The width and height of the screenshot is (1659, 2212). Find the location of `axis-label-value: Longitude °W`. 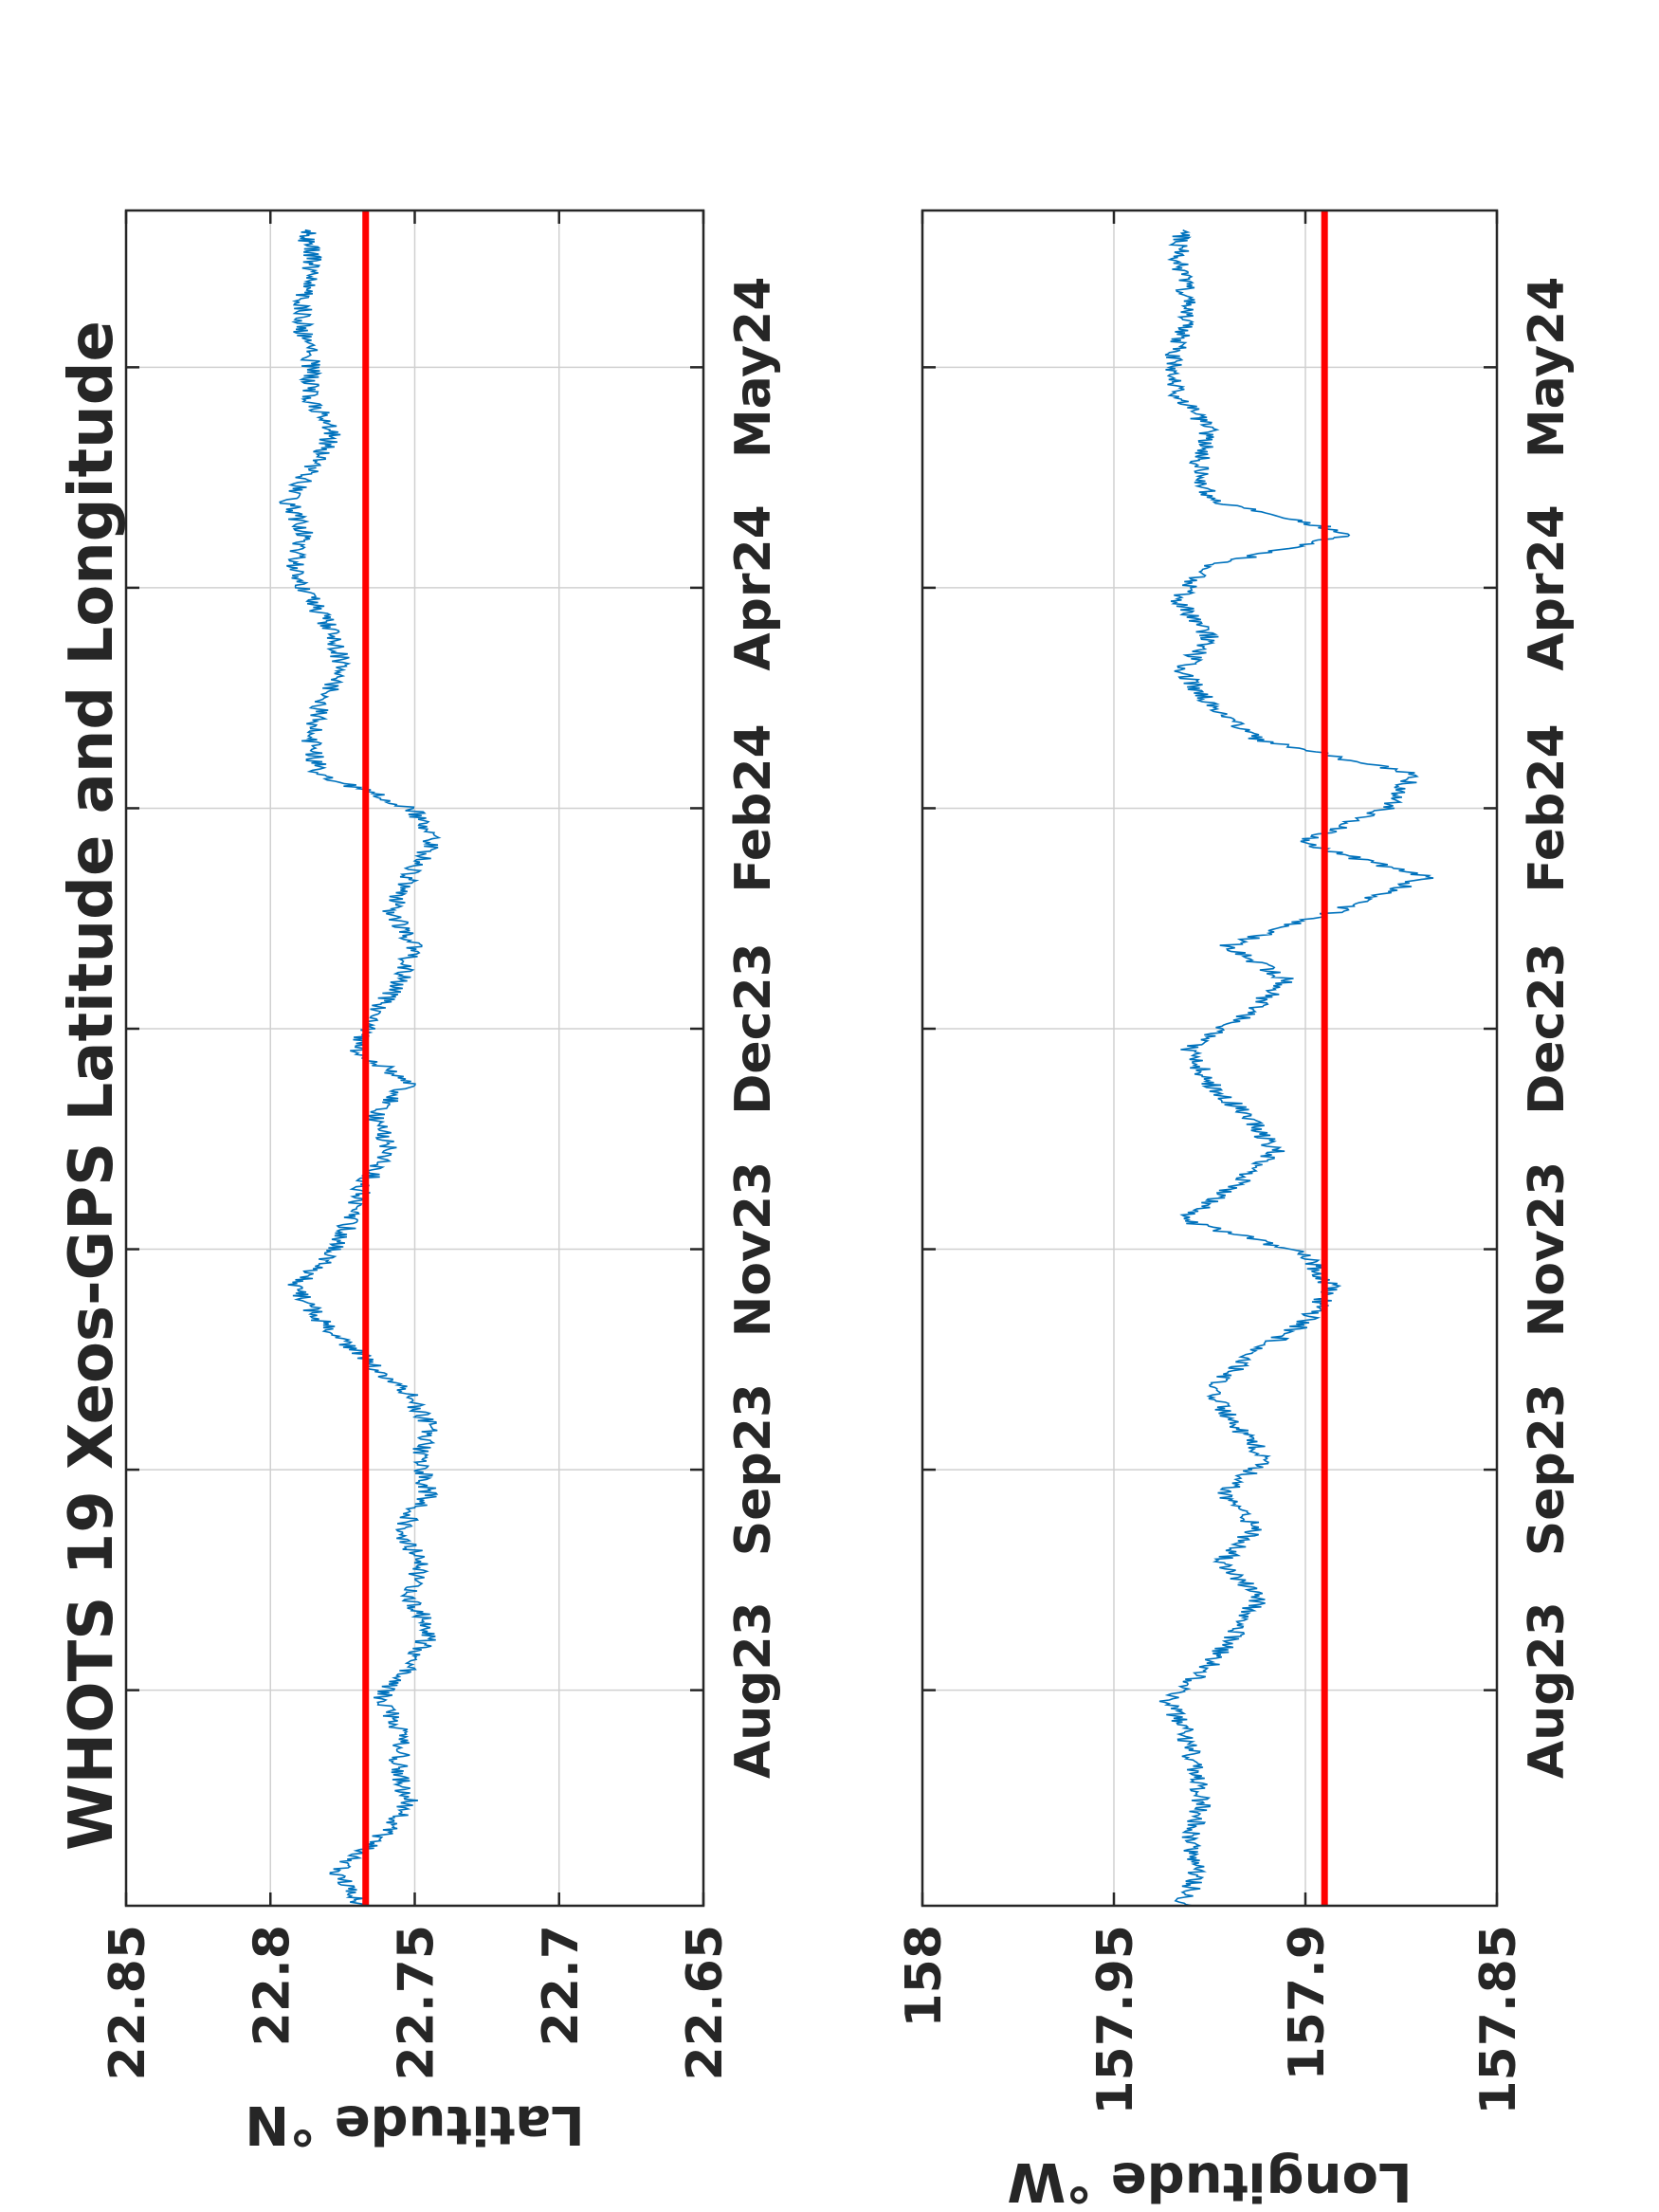

axis-label-value: Longitude °W is located at coordinates (1209, 2181).